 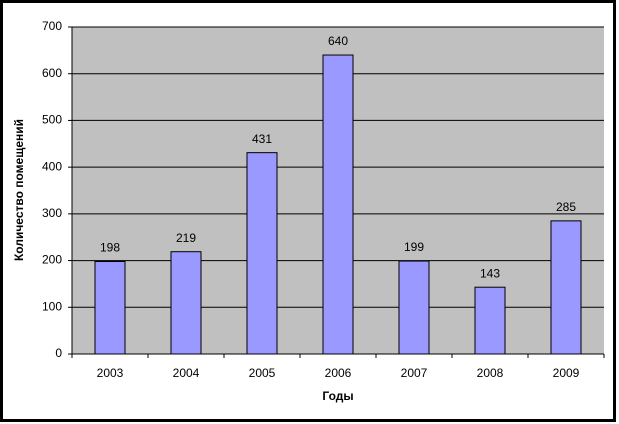 I want to click on x-tick-label: 2006, so click(x=338, y=373).